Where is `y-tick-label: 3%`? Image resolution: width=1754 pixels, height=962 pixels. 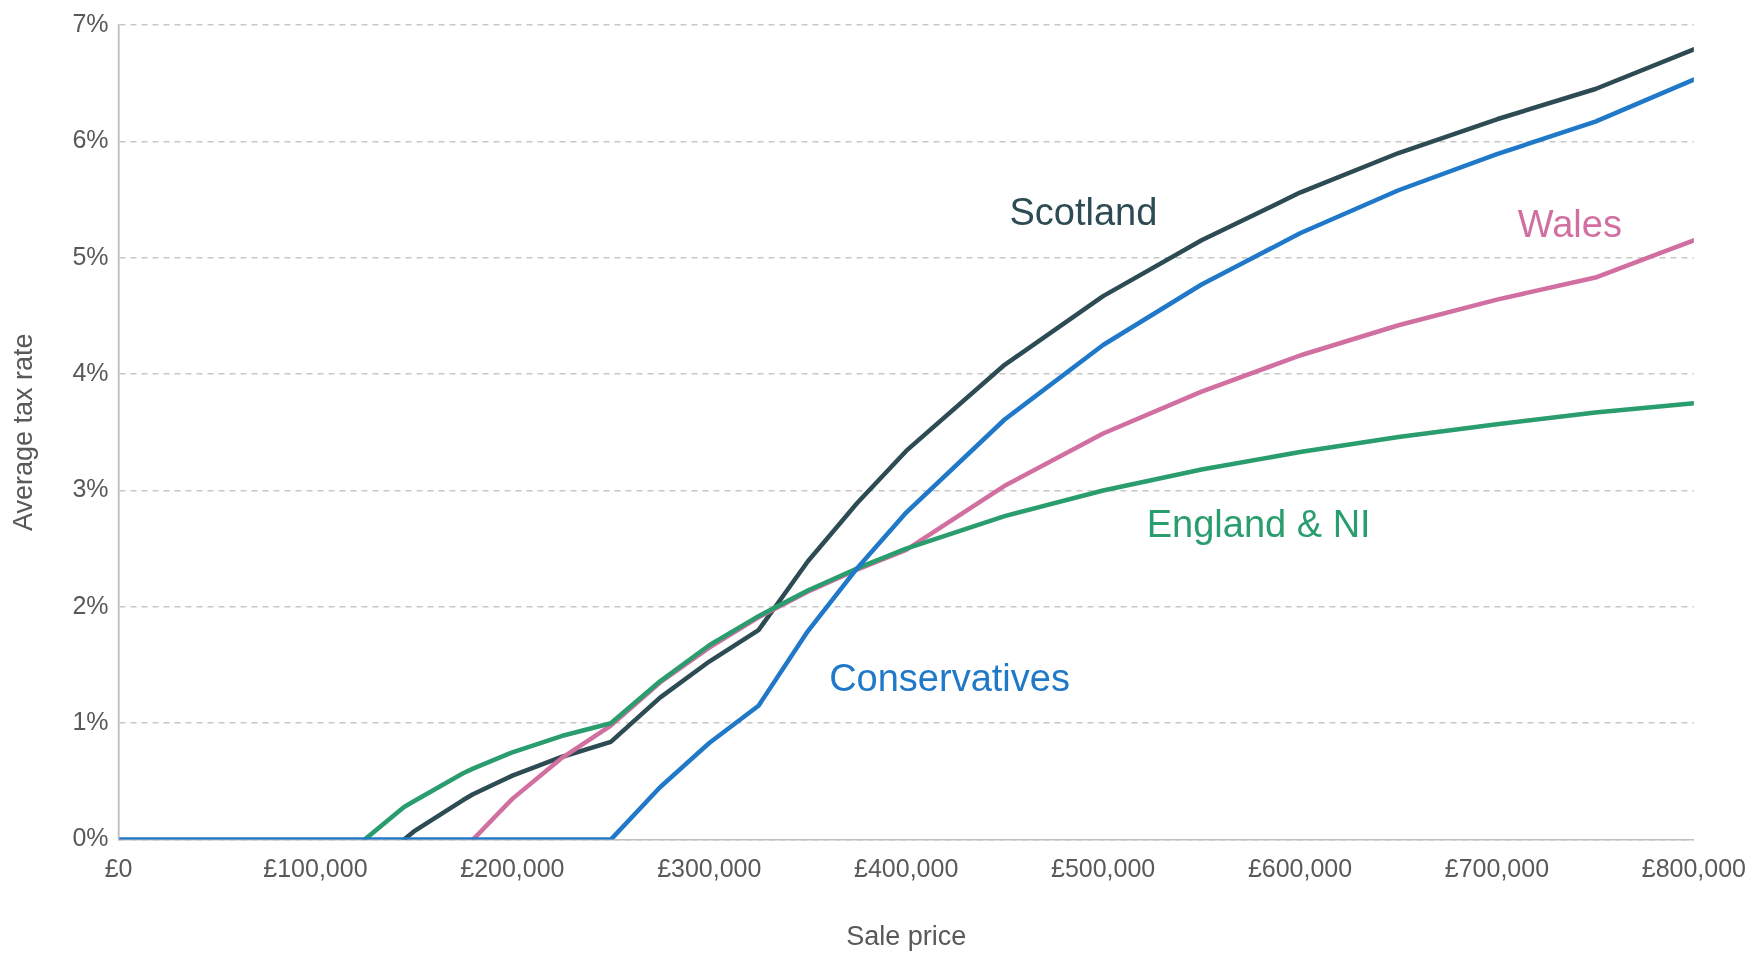
y-tick-label: 3% is located at coordinates (90, 488).